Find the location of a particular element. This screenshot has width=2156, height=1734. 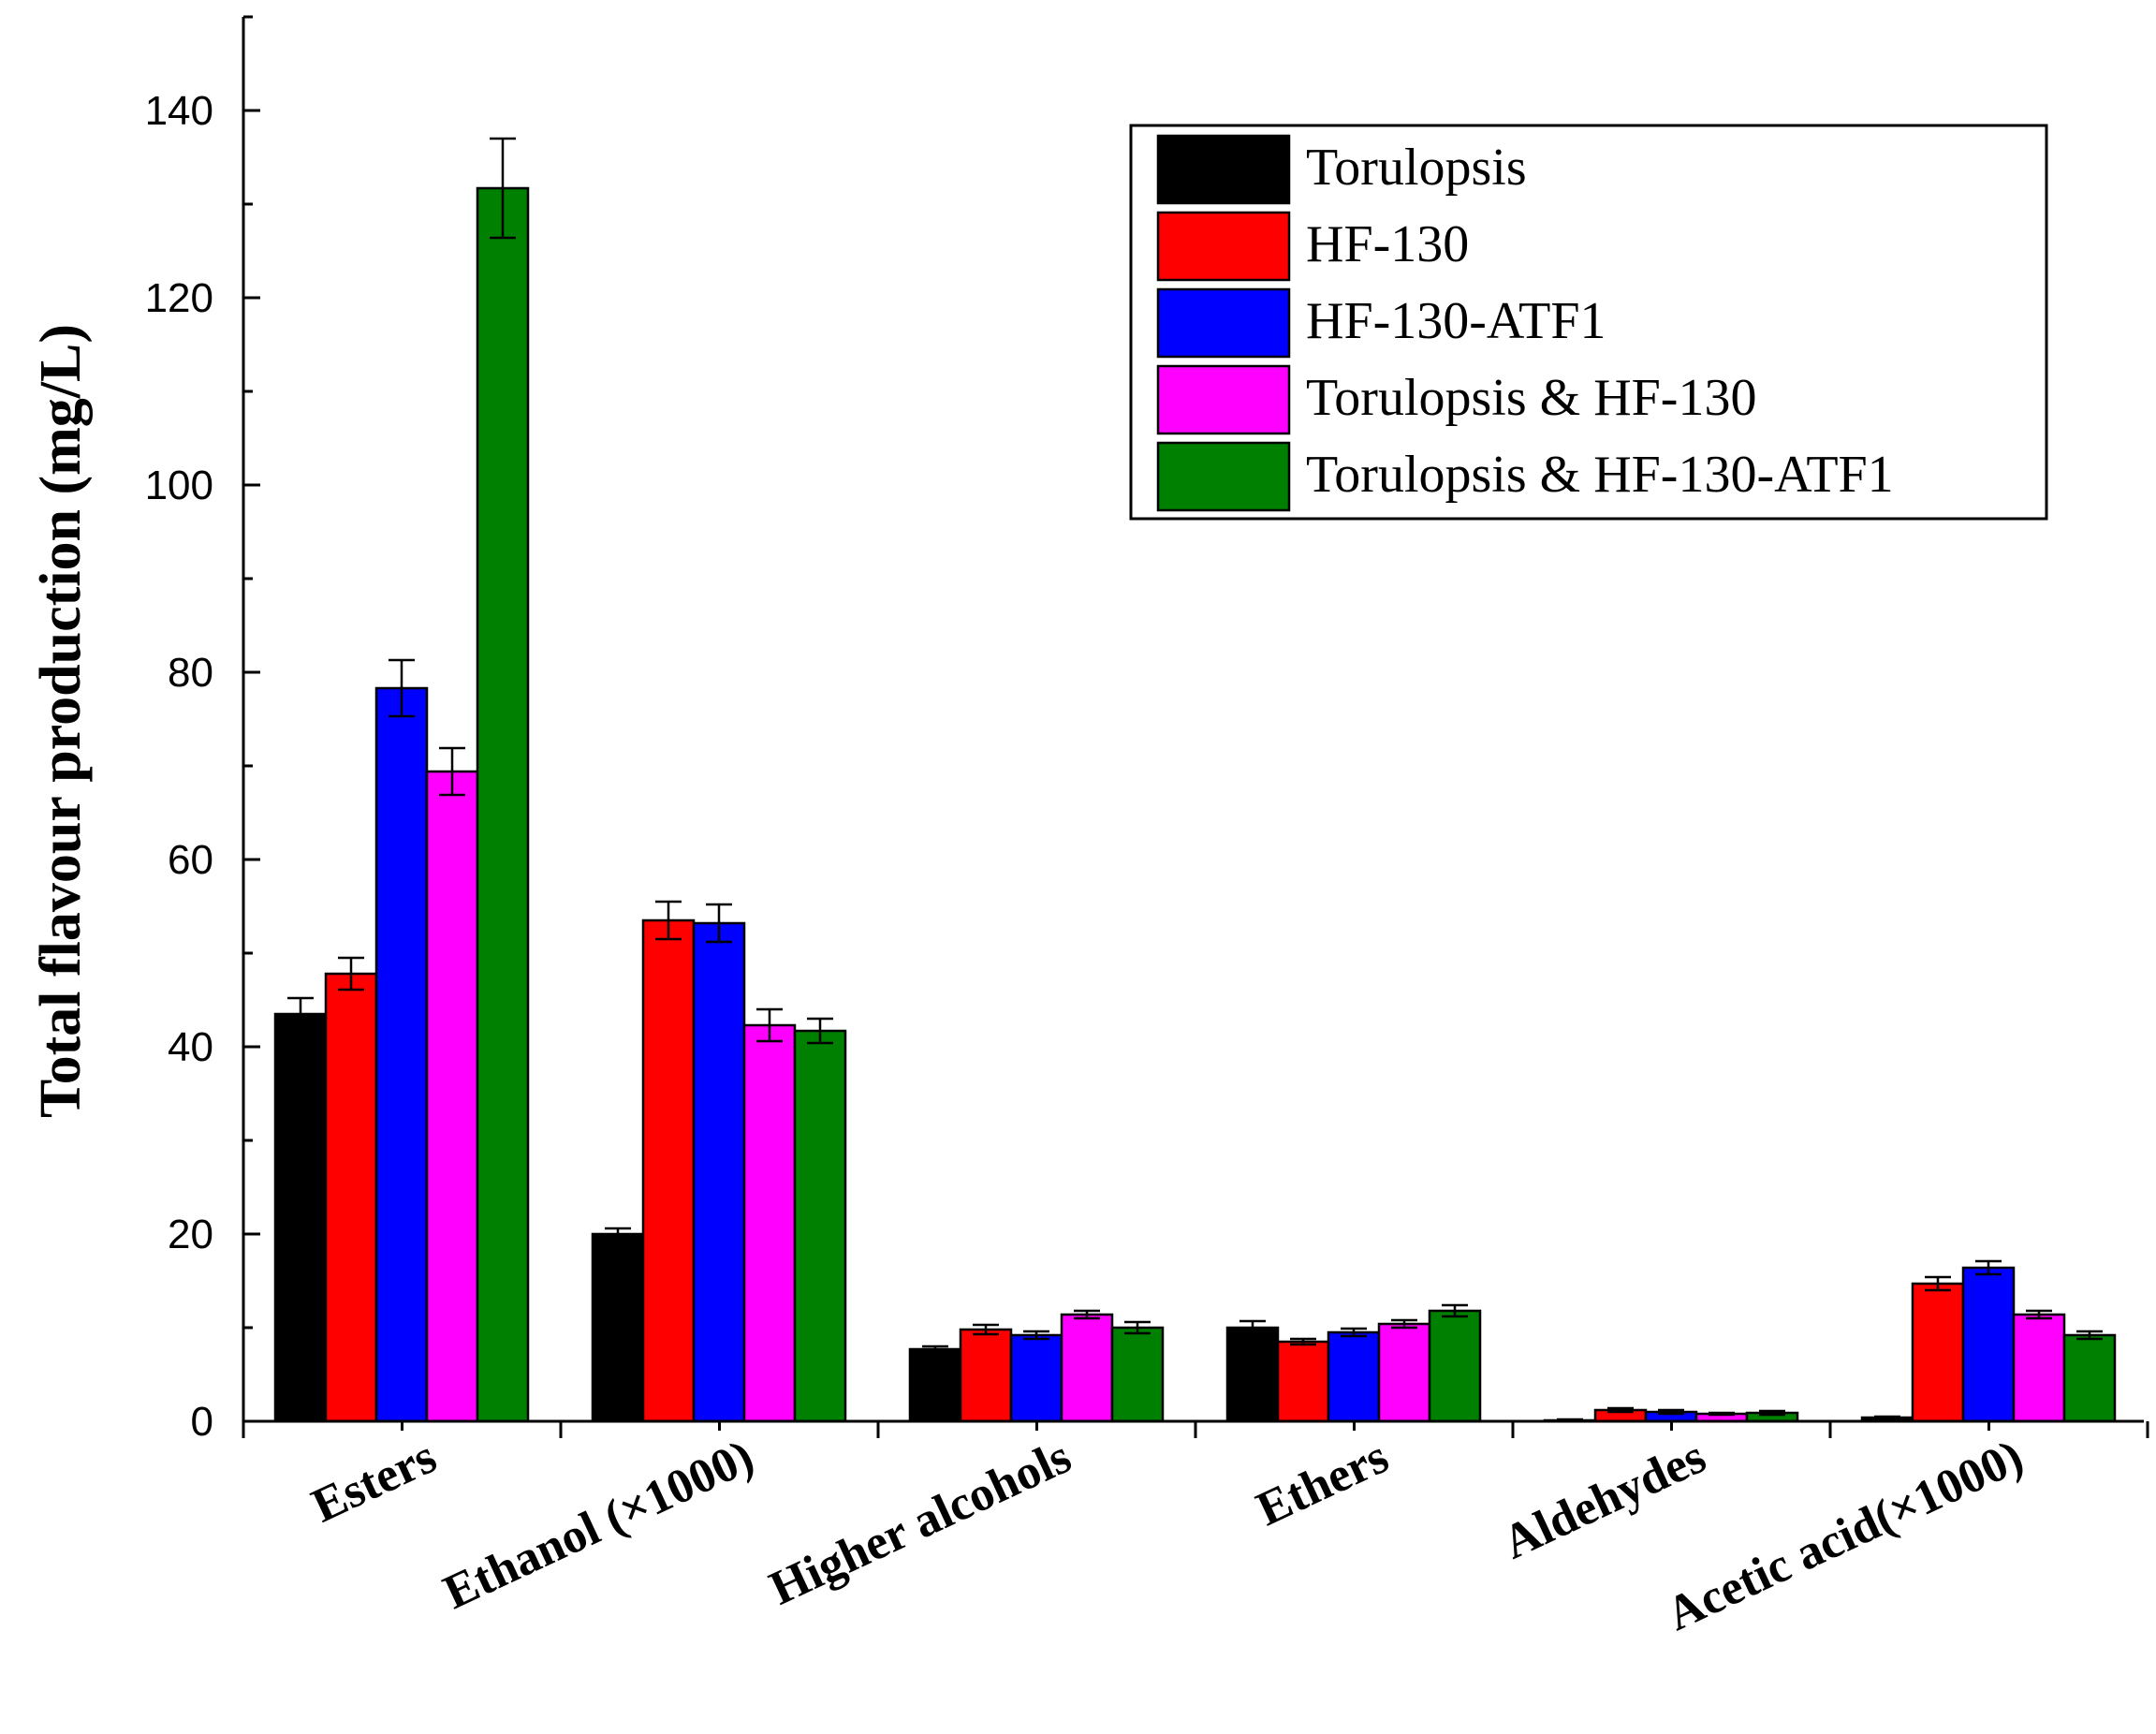

category-label: Acetic acid(×1000) is located at coordinates (1845, 1535).